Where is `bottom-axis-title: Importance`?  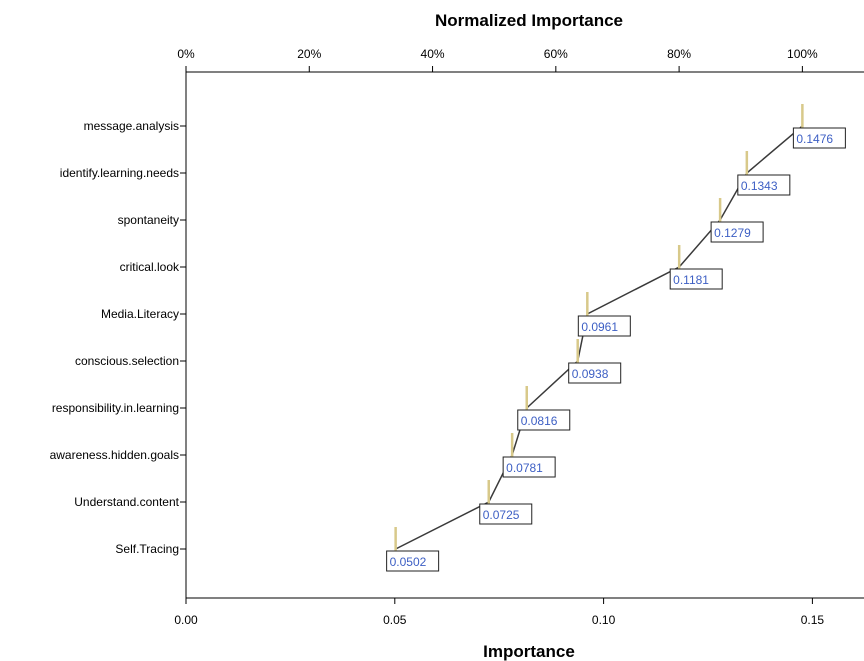 bottom-axis-title: Importance is located at coordinates (529, 651).